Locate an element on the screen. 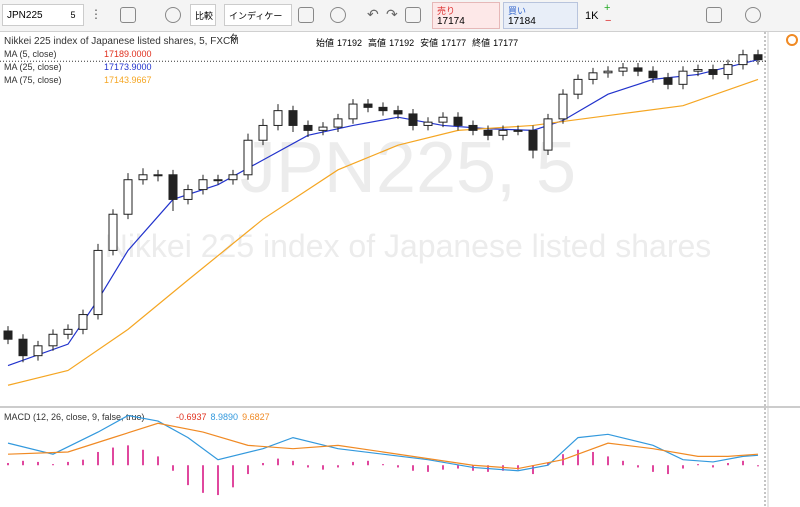  buy-box: 買い 17184 is located at coordinates (540, 15).